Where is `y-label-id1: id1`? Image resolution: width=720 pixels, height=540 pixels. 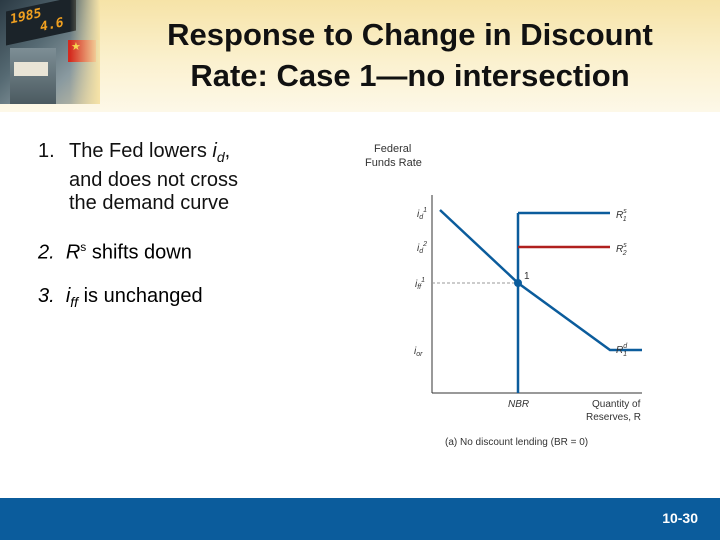 y-label-id1: id1 is located at coordinates (422, 214).